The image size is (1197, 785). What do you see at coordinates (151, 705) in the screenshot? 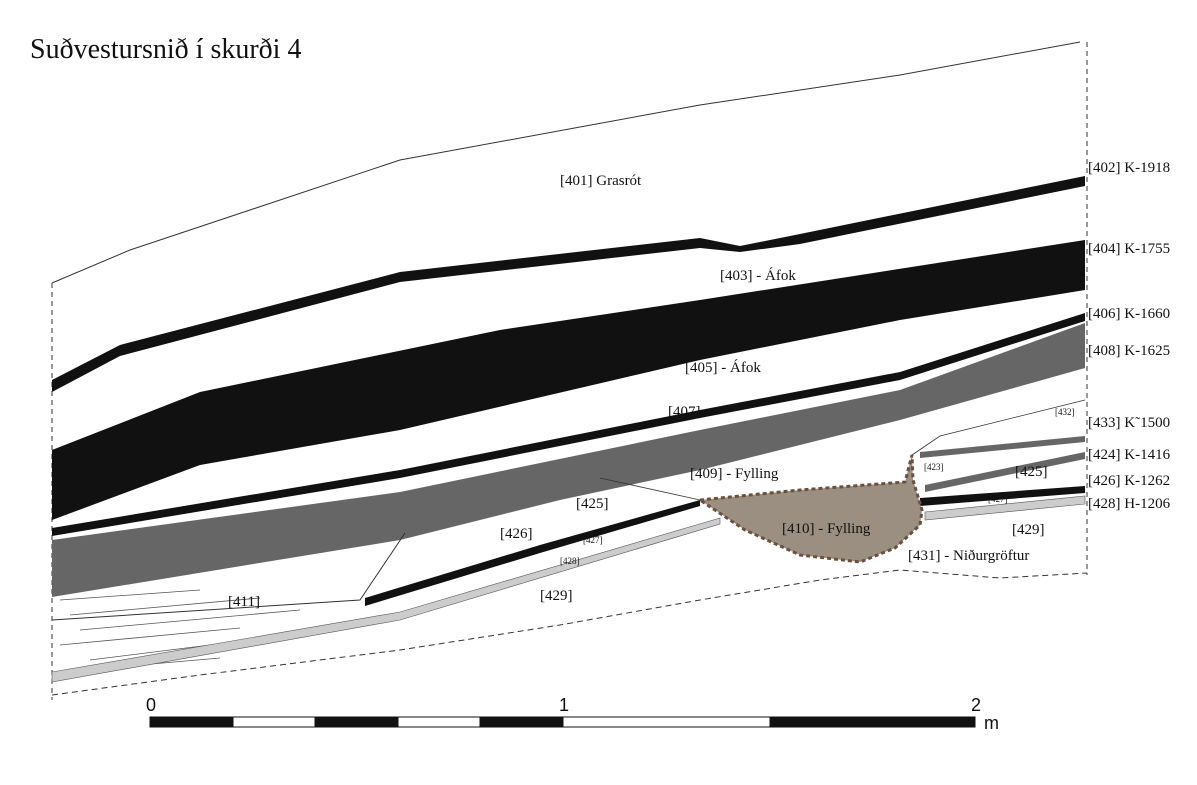
I see `scale-tick-label: 0` at bounding box center [151, 705].